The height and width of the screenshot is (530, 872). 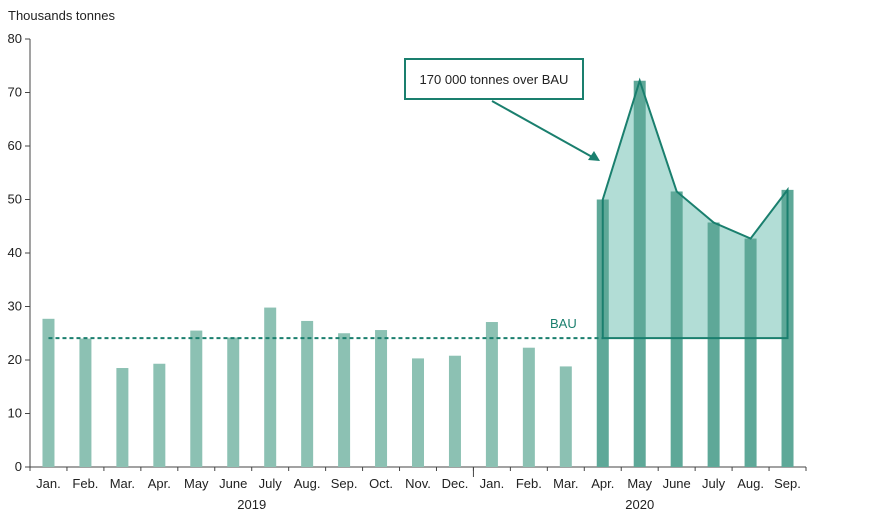 What do you see at coordinates (418, 483) in the screenshot?
I see `x-tick-label: Nov.` at bounding box center [418, 483].